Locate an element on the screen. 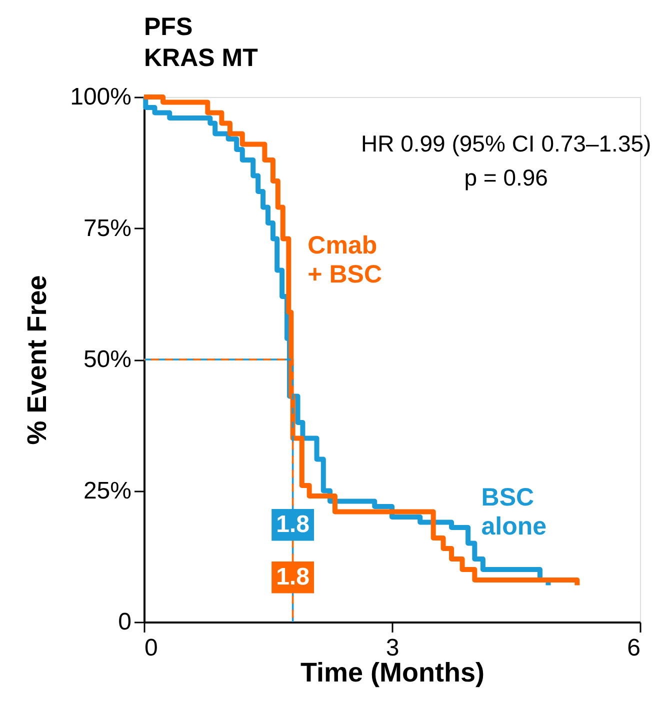 This screenshot has height=713, width=656. y-tick-label: 25% is located at coordinates (107, 490).